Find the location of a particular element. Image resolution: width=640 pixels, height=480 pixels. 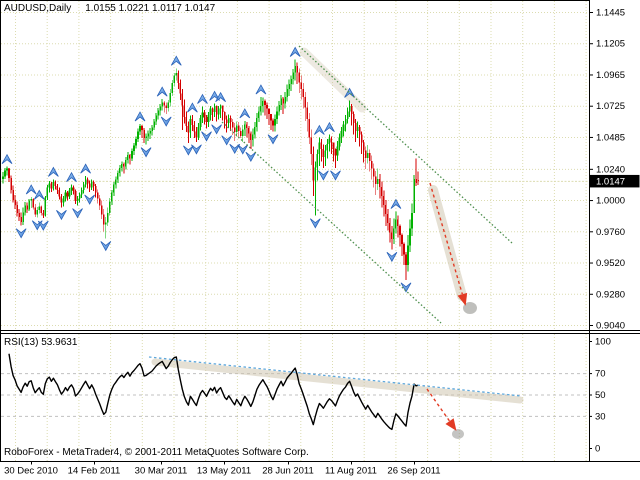

price-axis-label: 0.9040 is located at coordinates (610, 326).